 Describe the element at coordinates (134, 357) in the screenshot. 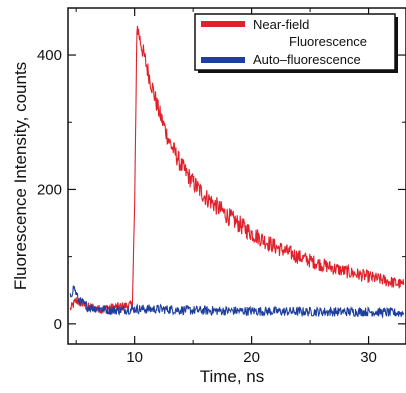

I see `x-tick-label: 10` at that location.